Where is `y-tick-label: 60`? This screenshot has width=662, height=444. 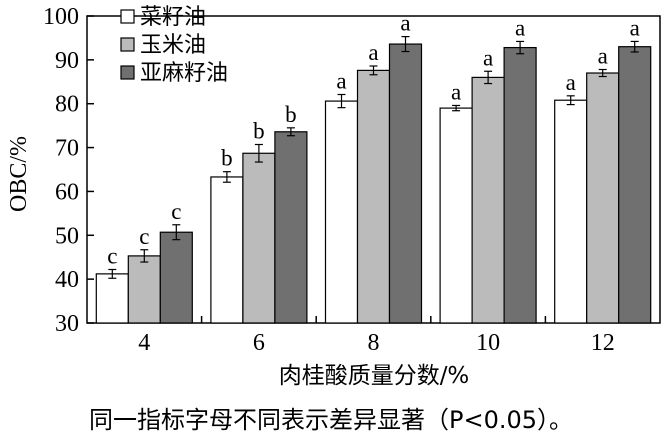 y-tick-label: 60 is located at coordinates (67, 192).